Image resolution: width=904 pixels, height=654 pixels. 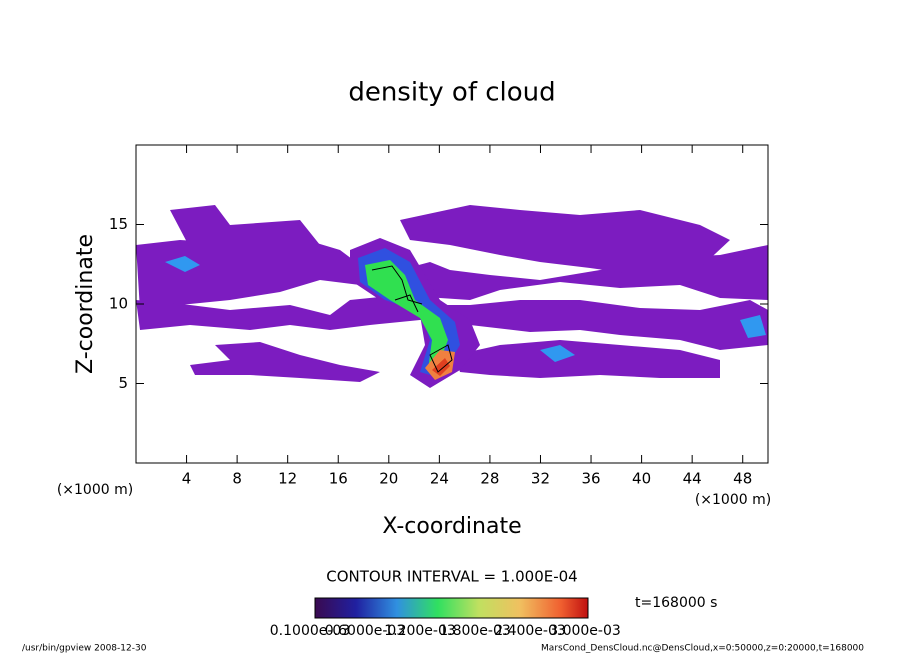 I want to click on x-tick-label: 12, so click(x=287, y=479).